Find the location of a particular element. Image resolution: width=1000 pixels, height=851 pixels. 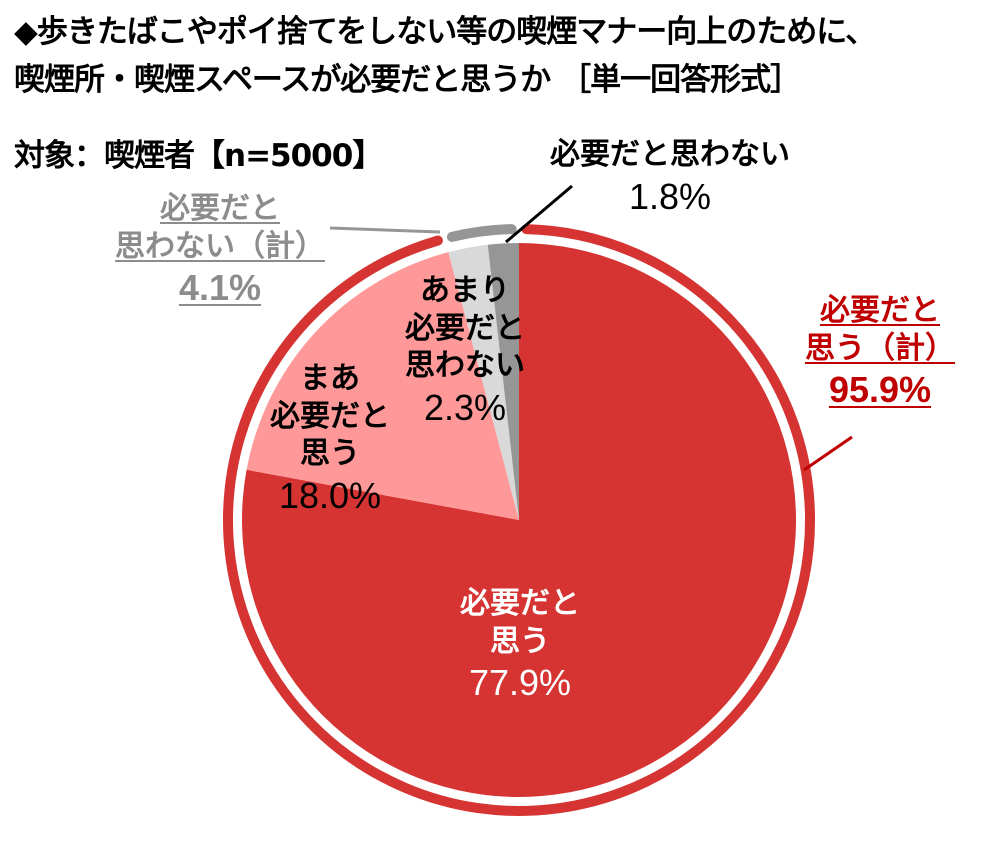

label-somewhat-need: まあ 必要だと 思う 18.0% is located at coordinates (330, 439).